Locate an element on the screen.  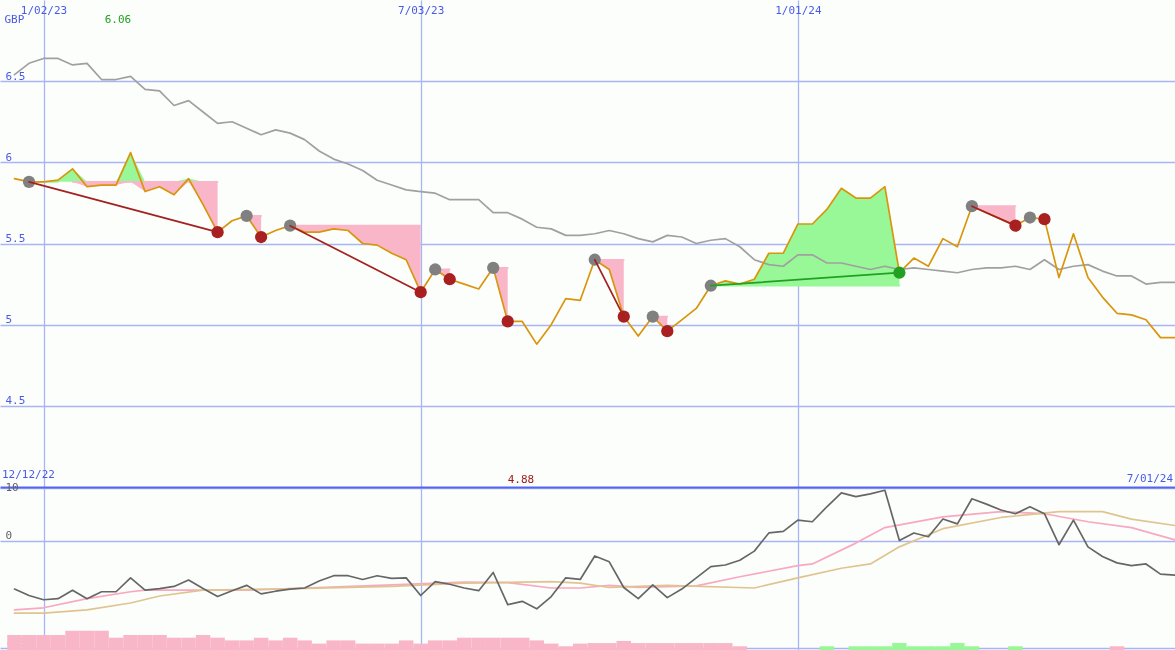
y-tick-label: 0 is located at coordinates (9, 536).